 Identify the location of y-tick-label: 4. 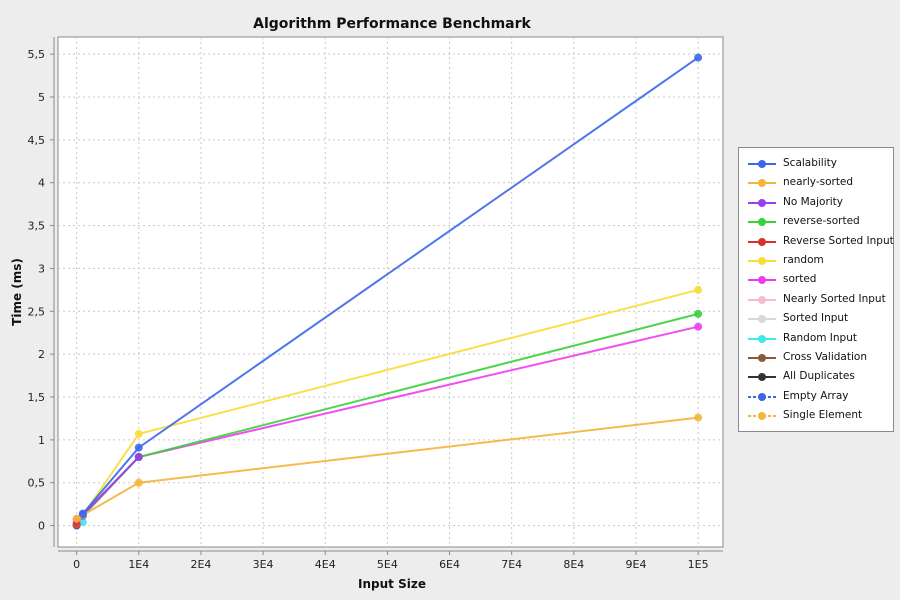
(41, 183).